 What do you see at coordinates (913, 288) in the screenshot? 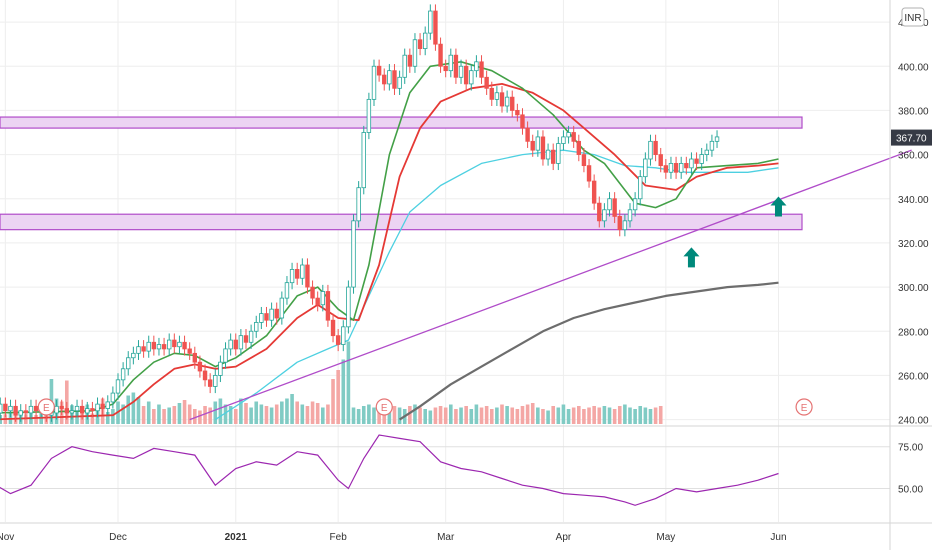
I see `price-tick-300: 300.00` at bounding box center [913, 288].